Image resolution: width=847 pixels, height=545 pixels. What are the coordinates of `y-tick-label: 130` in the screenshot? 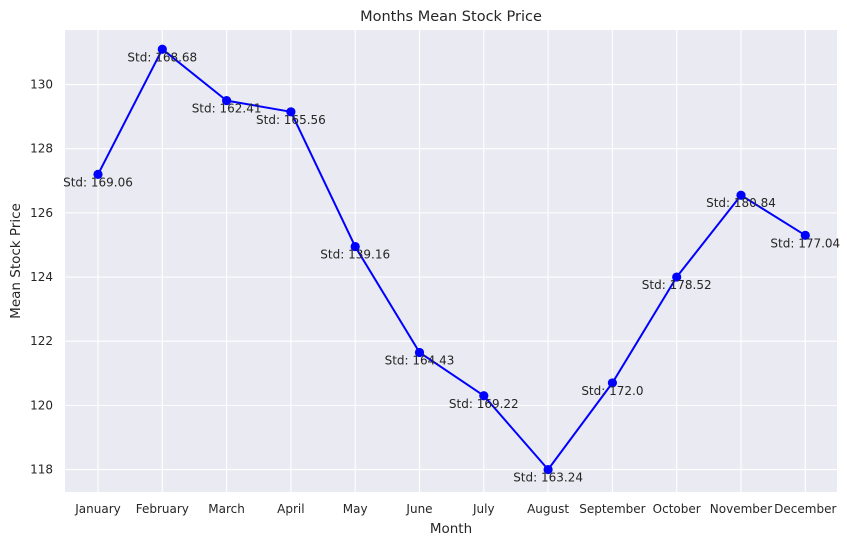 It's located at (41, 85).